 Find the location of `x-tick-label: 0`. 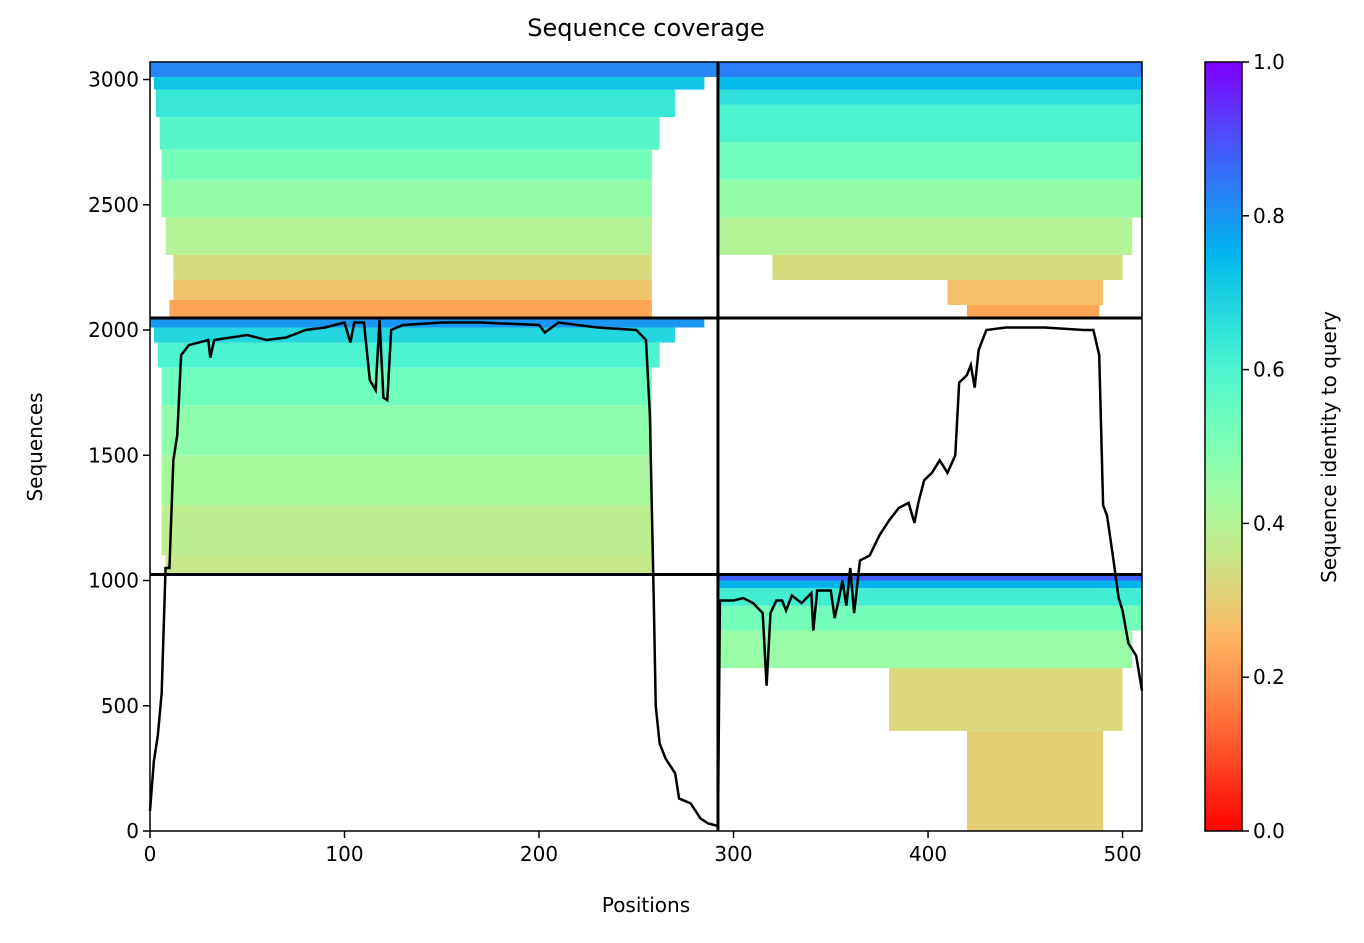

x-tick-label: 0 is located at coordinates (150, 854).